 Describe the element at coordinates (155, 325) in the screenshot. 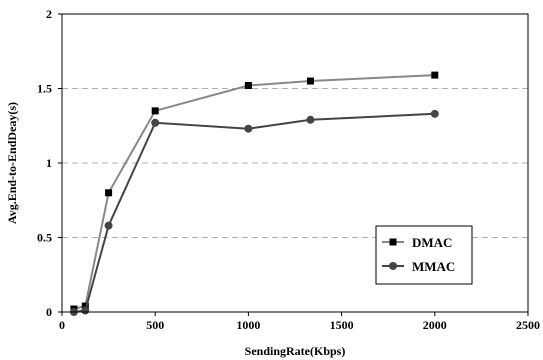

I see `x-tick-label: 500` at that location.